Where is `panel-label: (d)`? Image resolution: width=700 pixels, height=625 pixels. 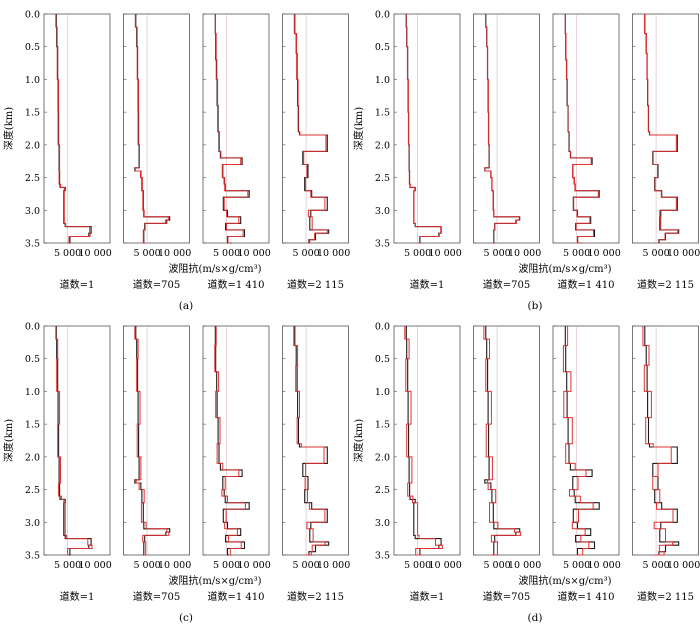
panel-label: (d) is located at coordinates (535, 618).